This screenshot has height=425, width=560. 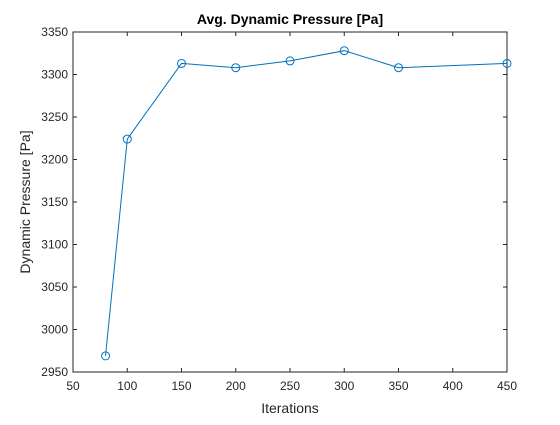 I want to click on x-axis-label: Iterations, so click(x=290, y=408).